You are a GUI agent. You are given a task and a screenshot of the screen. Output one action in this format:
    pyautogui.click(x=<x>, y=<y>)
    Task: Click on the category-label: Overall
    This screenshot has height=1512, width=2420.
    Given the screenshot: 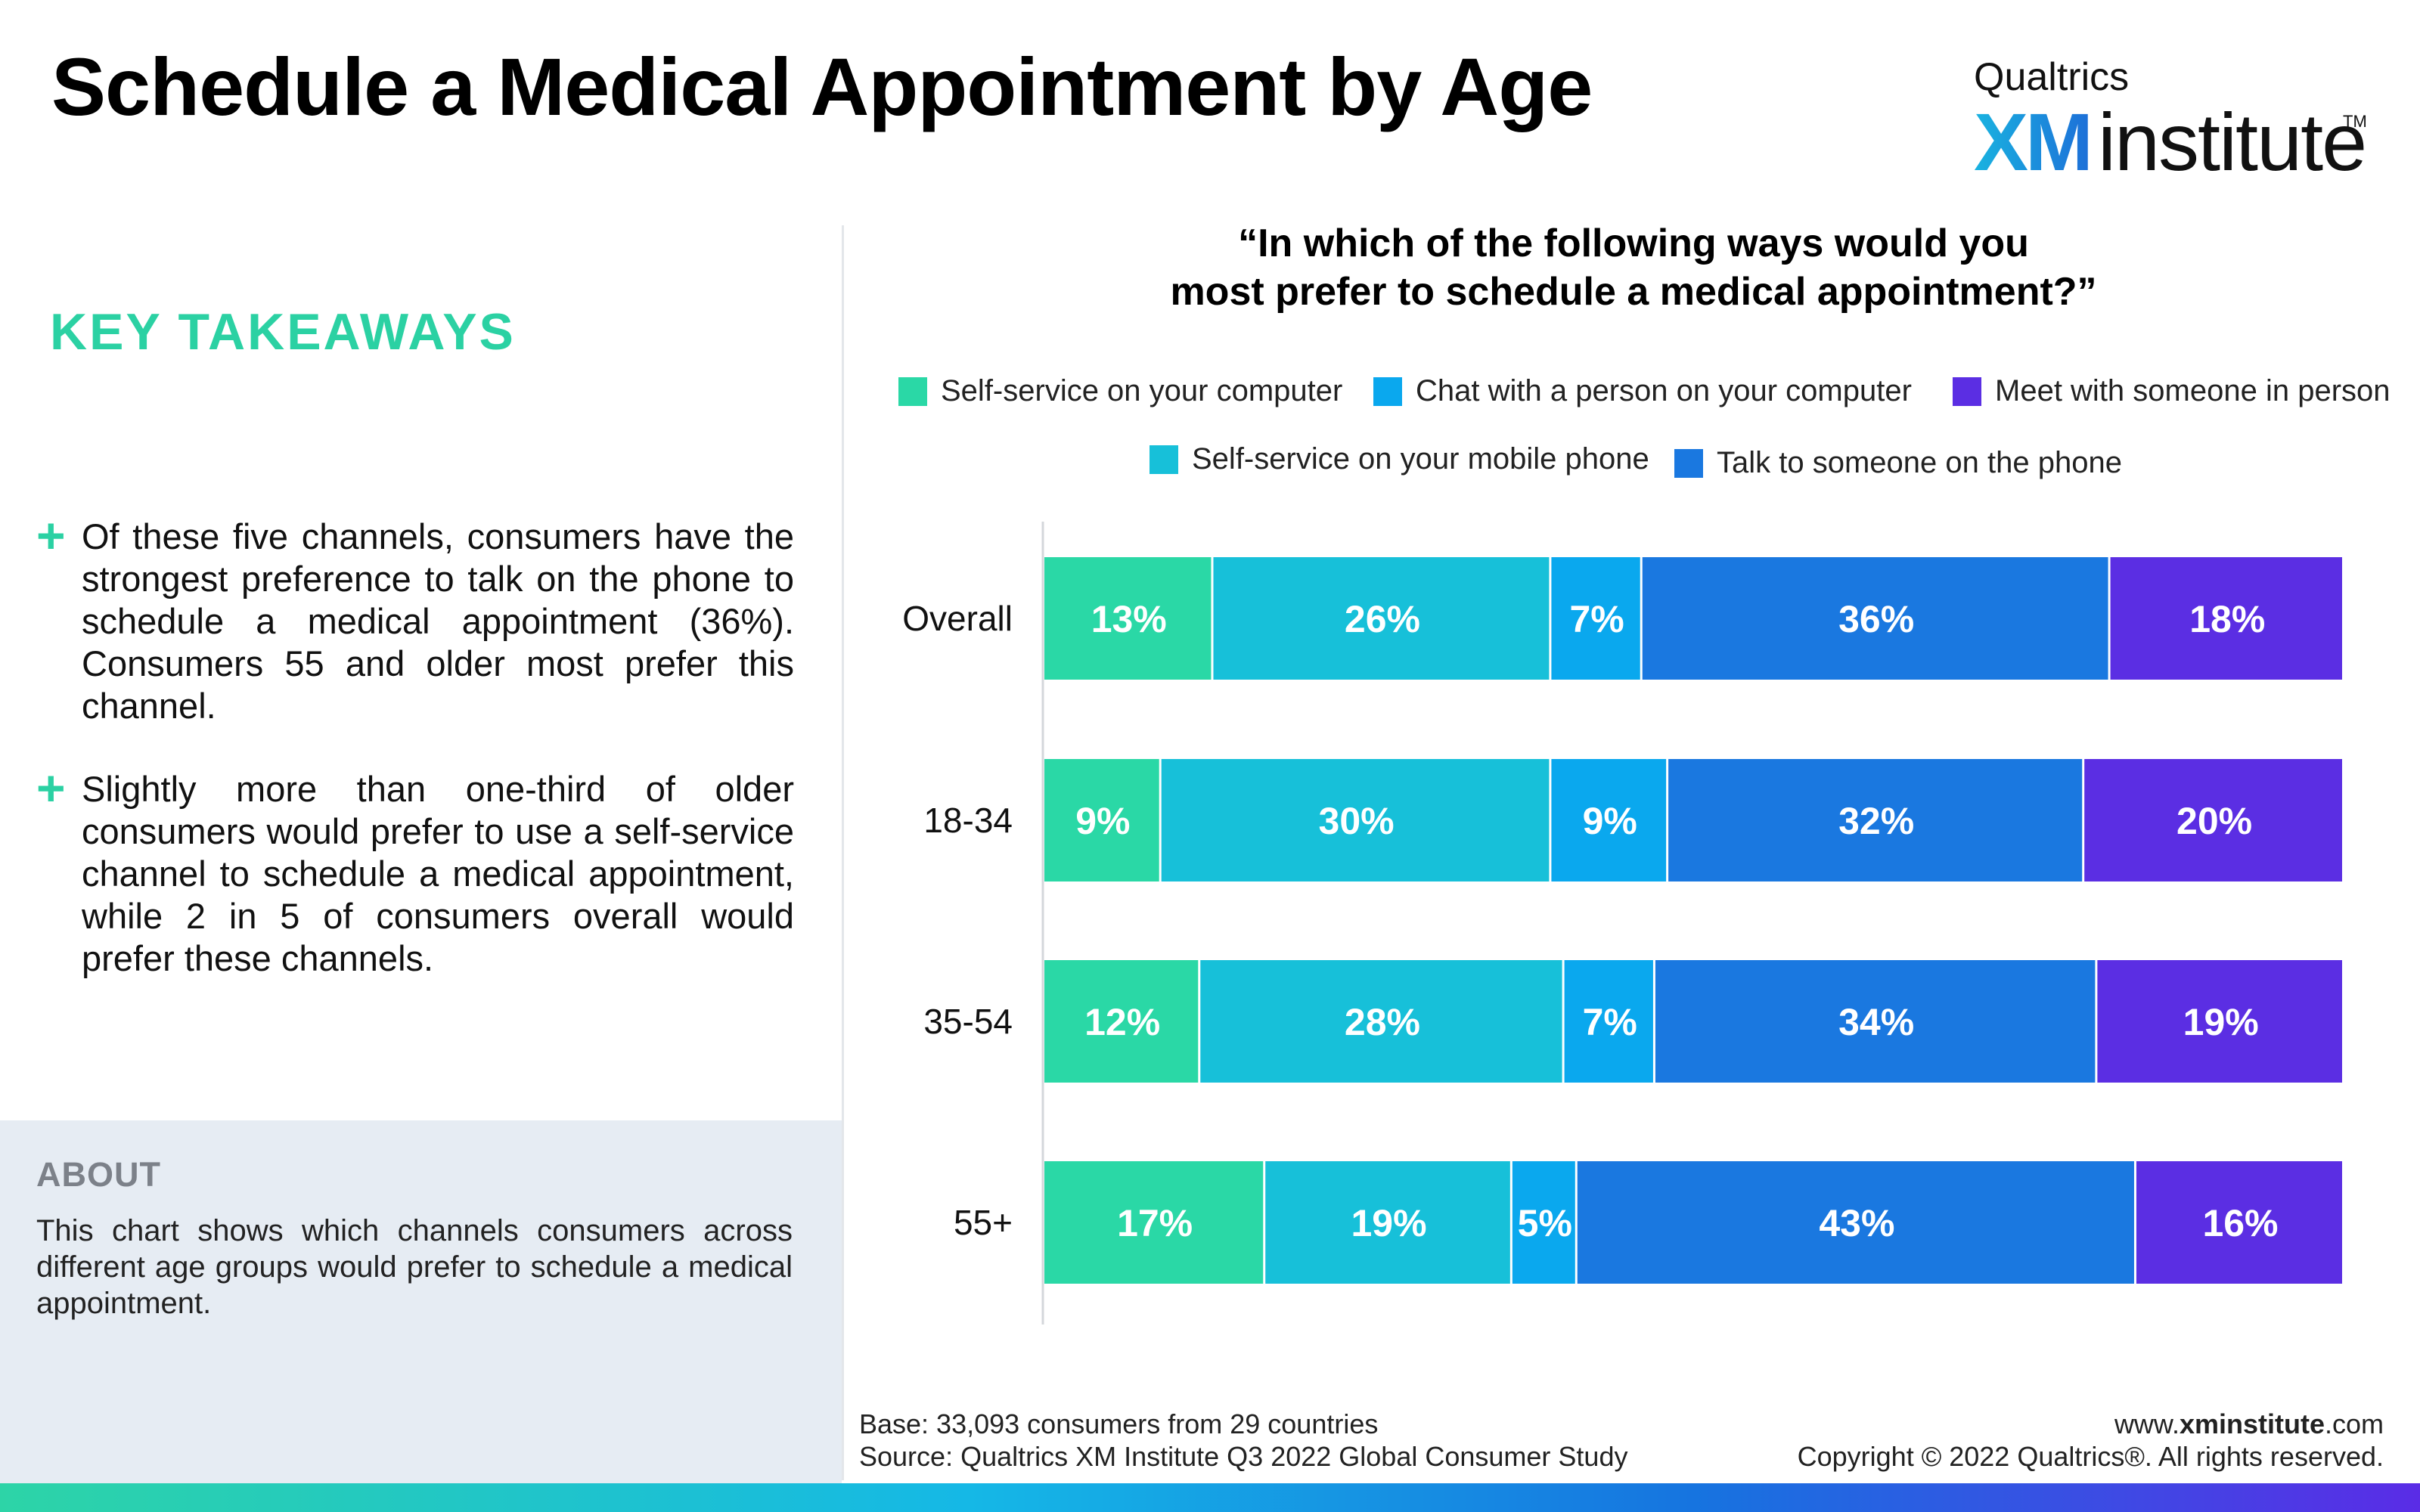 What is the action you would take?
    pyautogui.click(x=957, y=618)
    